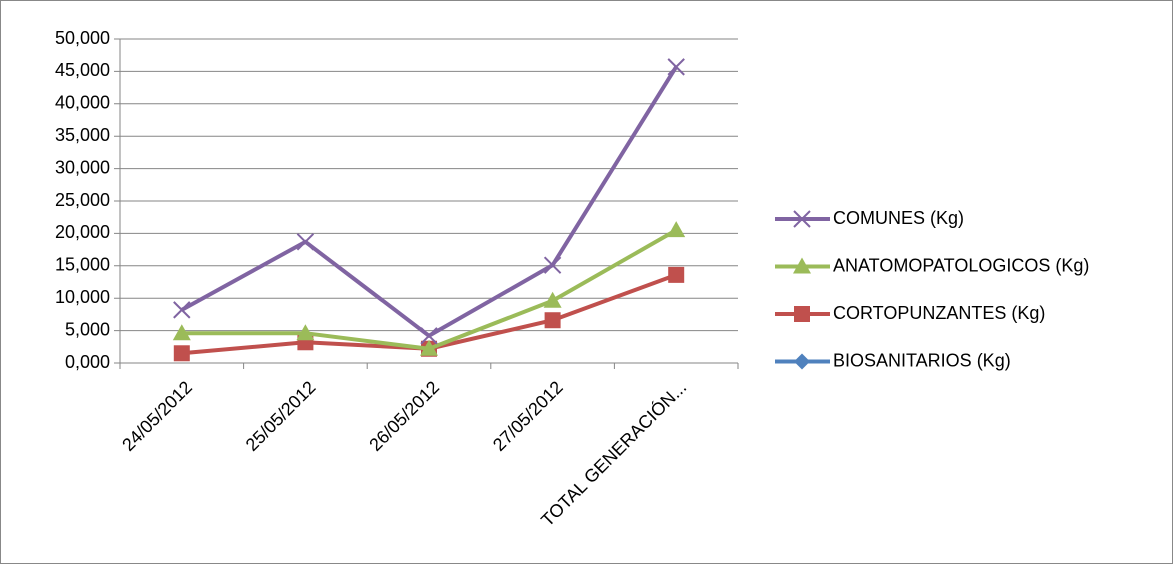  Describe the element at coordinates (82, 167) in the screenshot. I see `y-tick-label: 30,000` at that location.